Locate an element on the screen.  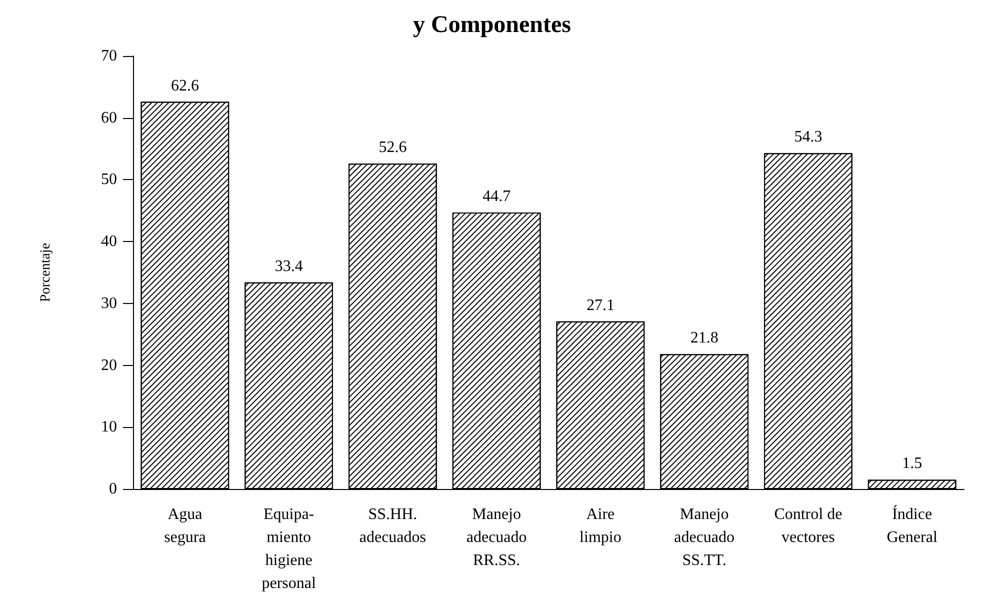
x-tick-label: Manejo adecuado SS.TT. is located at coordinates (704, 537).